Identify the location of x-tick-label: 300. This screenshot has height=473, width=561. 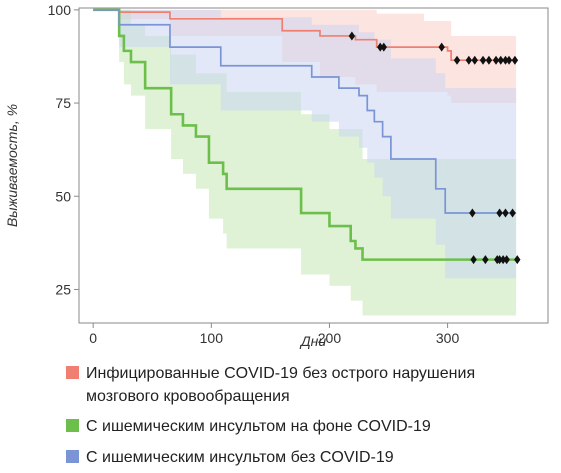
(448, 338).